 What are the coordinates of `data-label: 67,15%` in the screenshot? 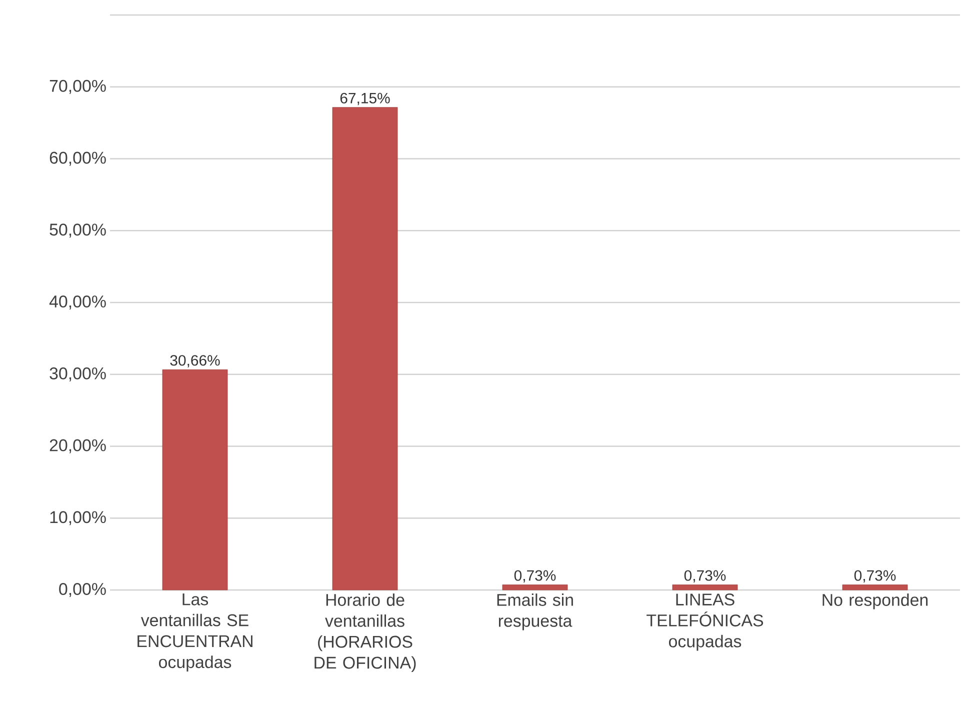 It's located at (365, 99).